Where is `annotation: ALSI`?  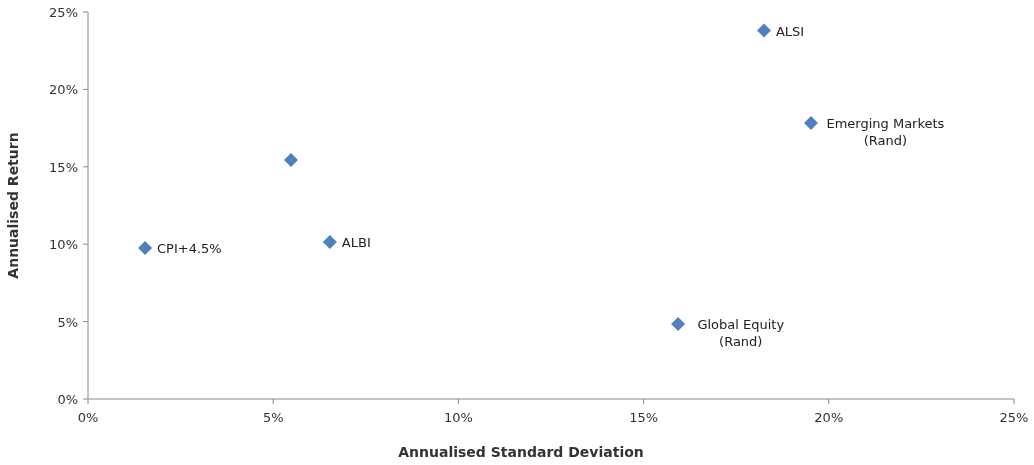 annotation: ALSI is located at coordinates (790, 31).